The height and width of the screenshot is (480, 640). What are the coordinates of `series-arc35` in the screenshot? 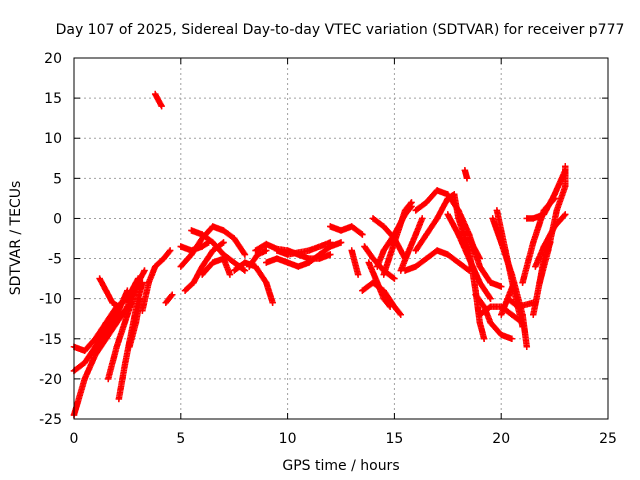 It's located at (466, 174).